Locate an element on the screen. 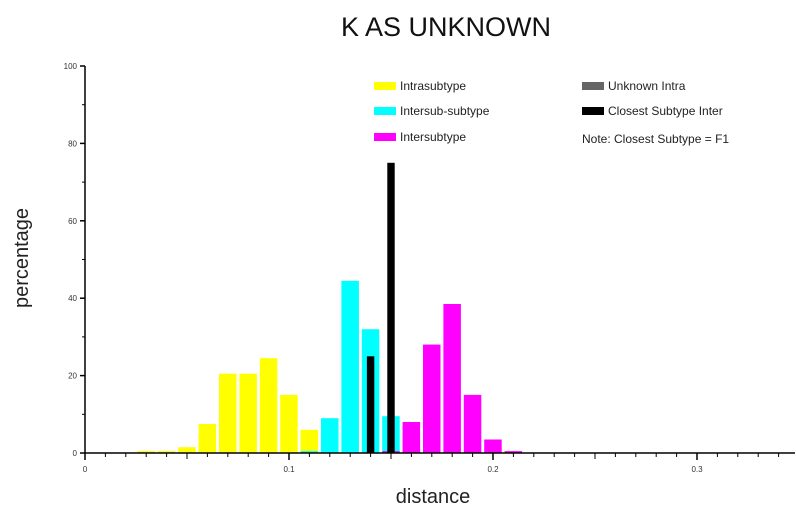  y-tick-label: 0 is located at coordinates (75, 453).